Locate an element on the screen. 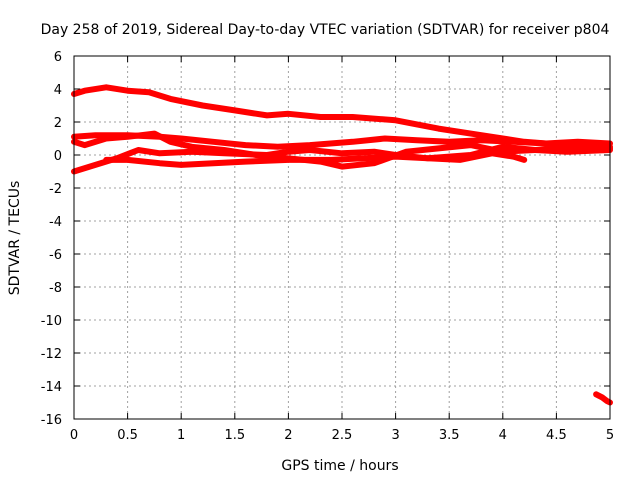 The image size is (640, 480). y-tick-label: -16 is located at coordinates (51, 420).